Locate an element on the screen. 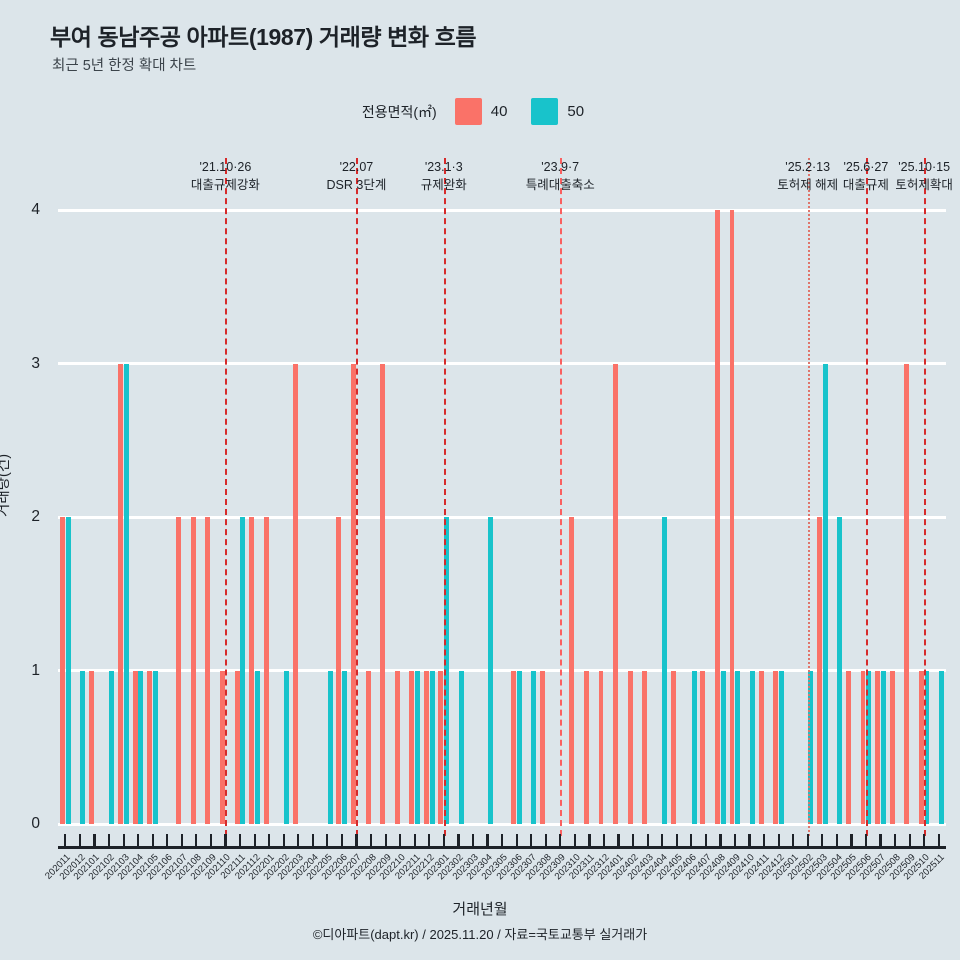  legend-entry-40: 40 is located at coordinates (480, 111).